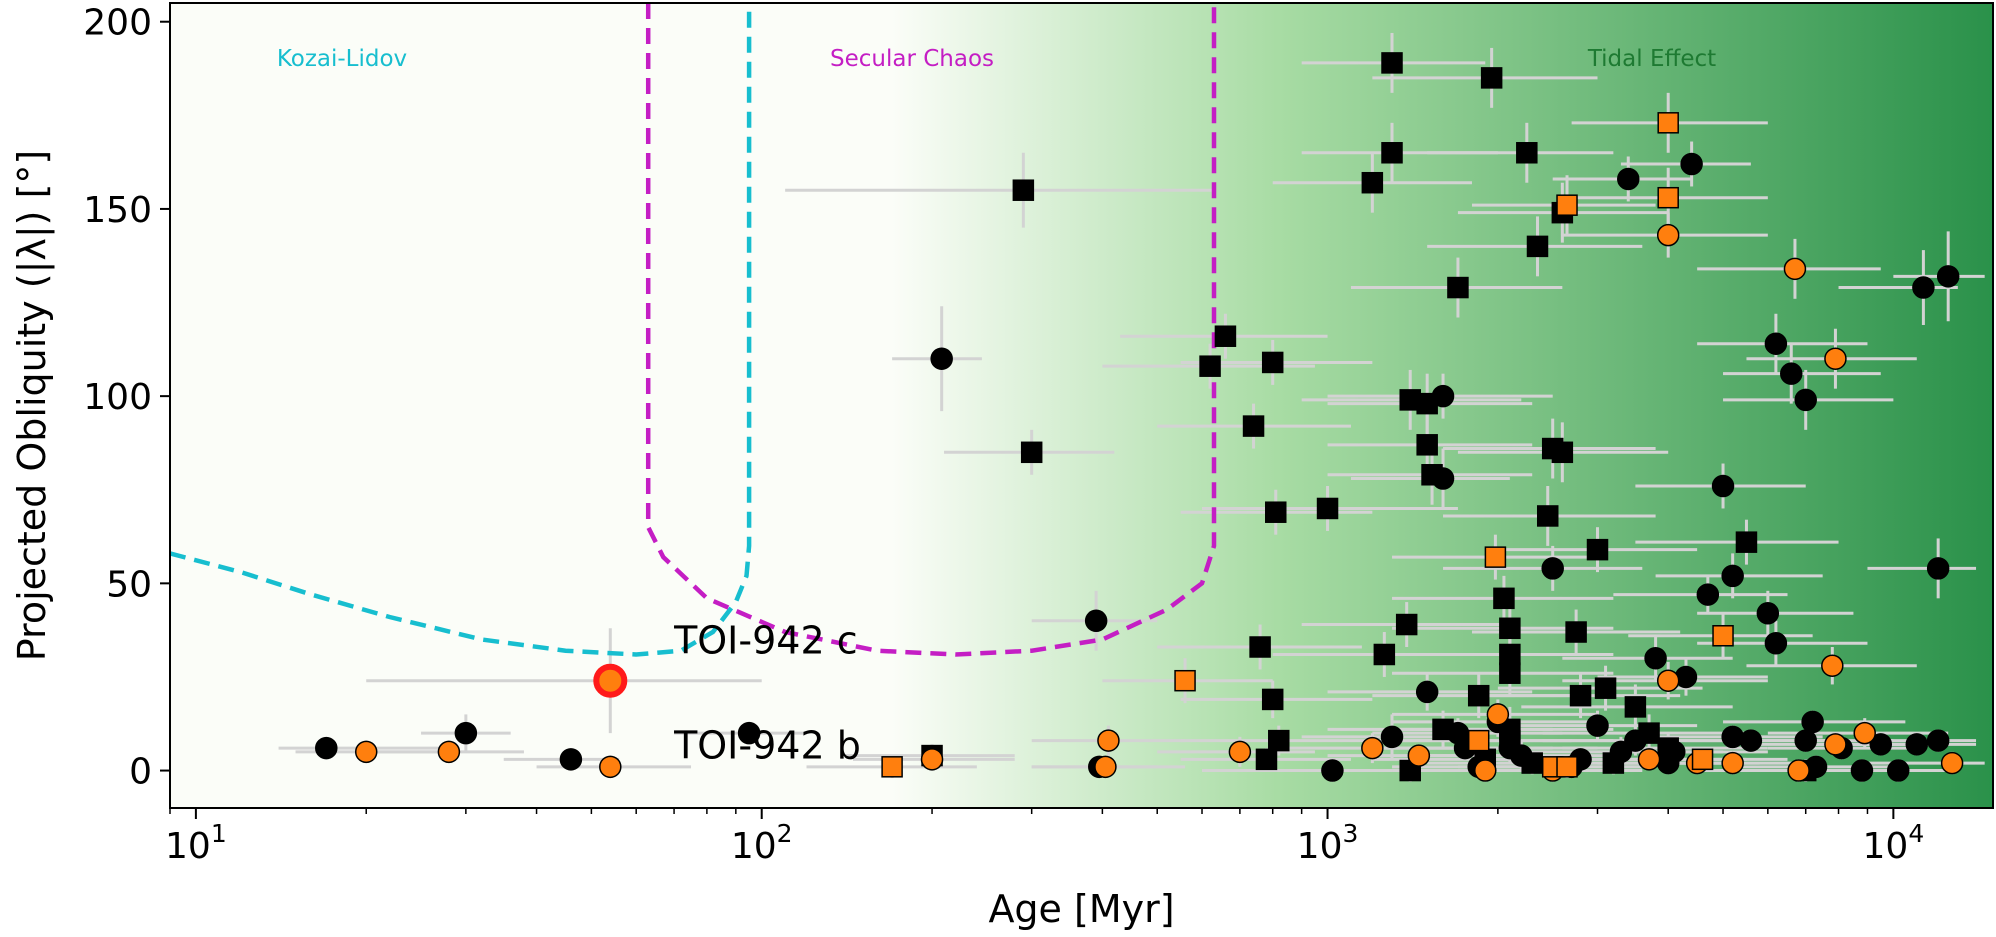  I want to click on toi-942-c-point, so click(610, 680).